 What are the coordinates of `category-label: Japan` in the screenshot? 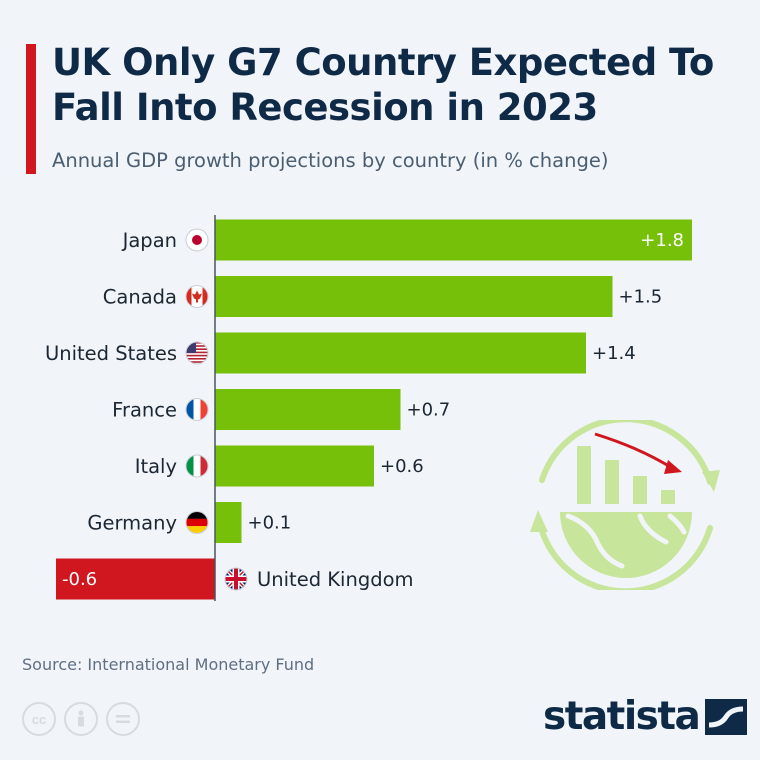 It's located at (149, 240).